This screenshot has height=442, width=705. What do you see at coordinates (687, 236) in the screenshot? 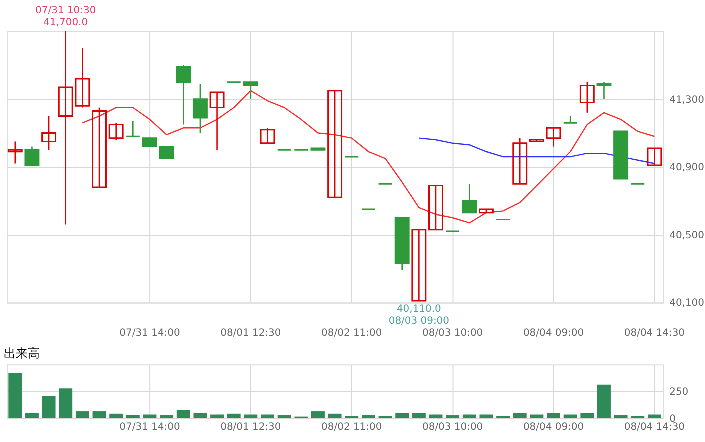
I see `y-tick-label: 40,500` at bounding box center [687, 236].